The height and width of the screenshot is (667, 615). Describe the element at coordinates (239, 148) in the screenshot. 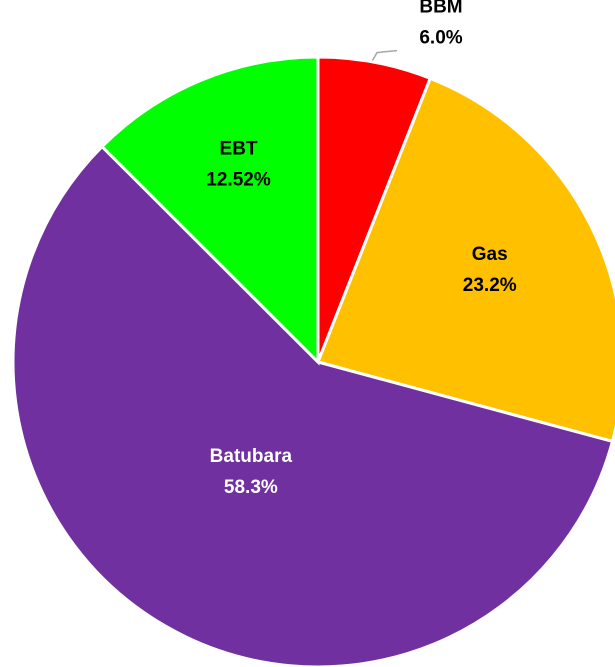

I see `category-label: EBT` at that location.